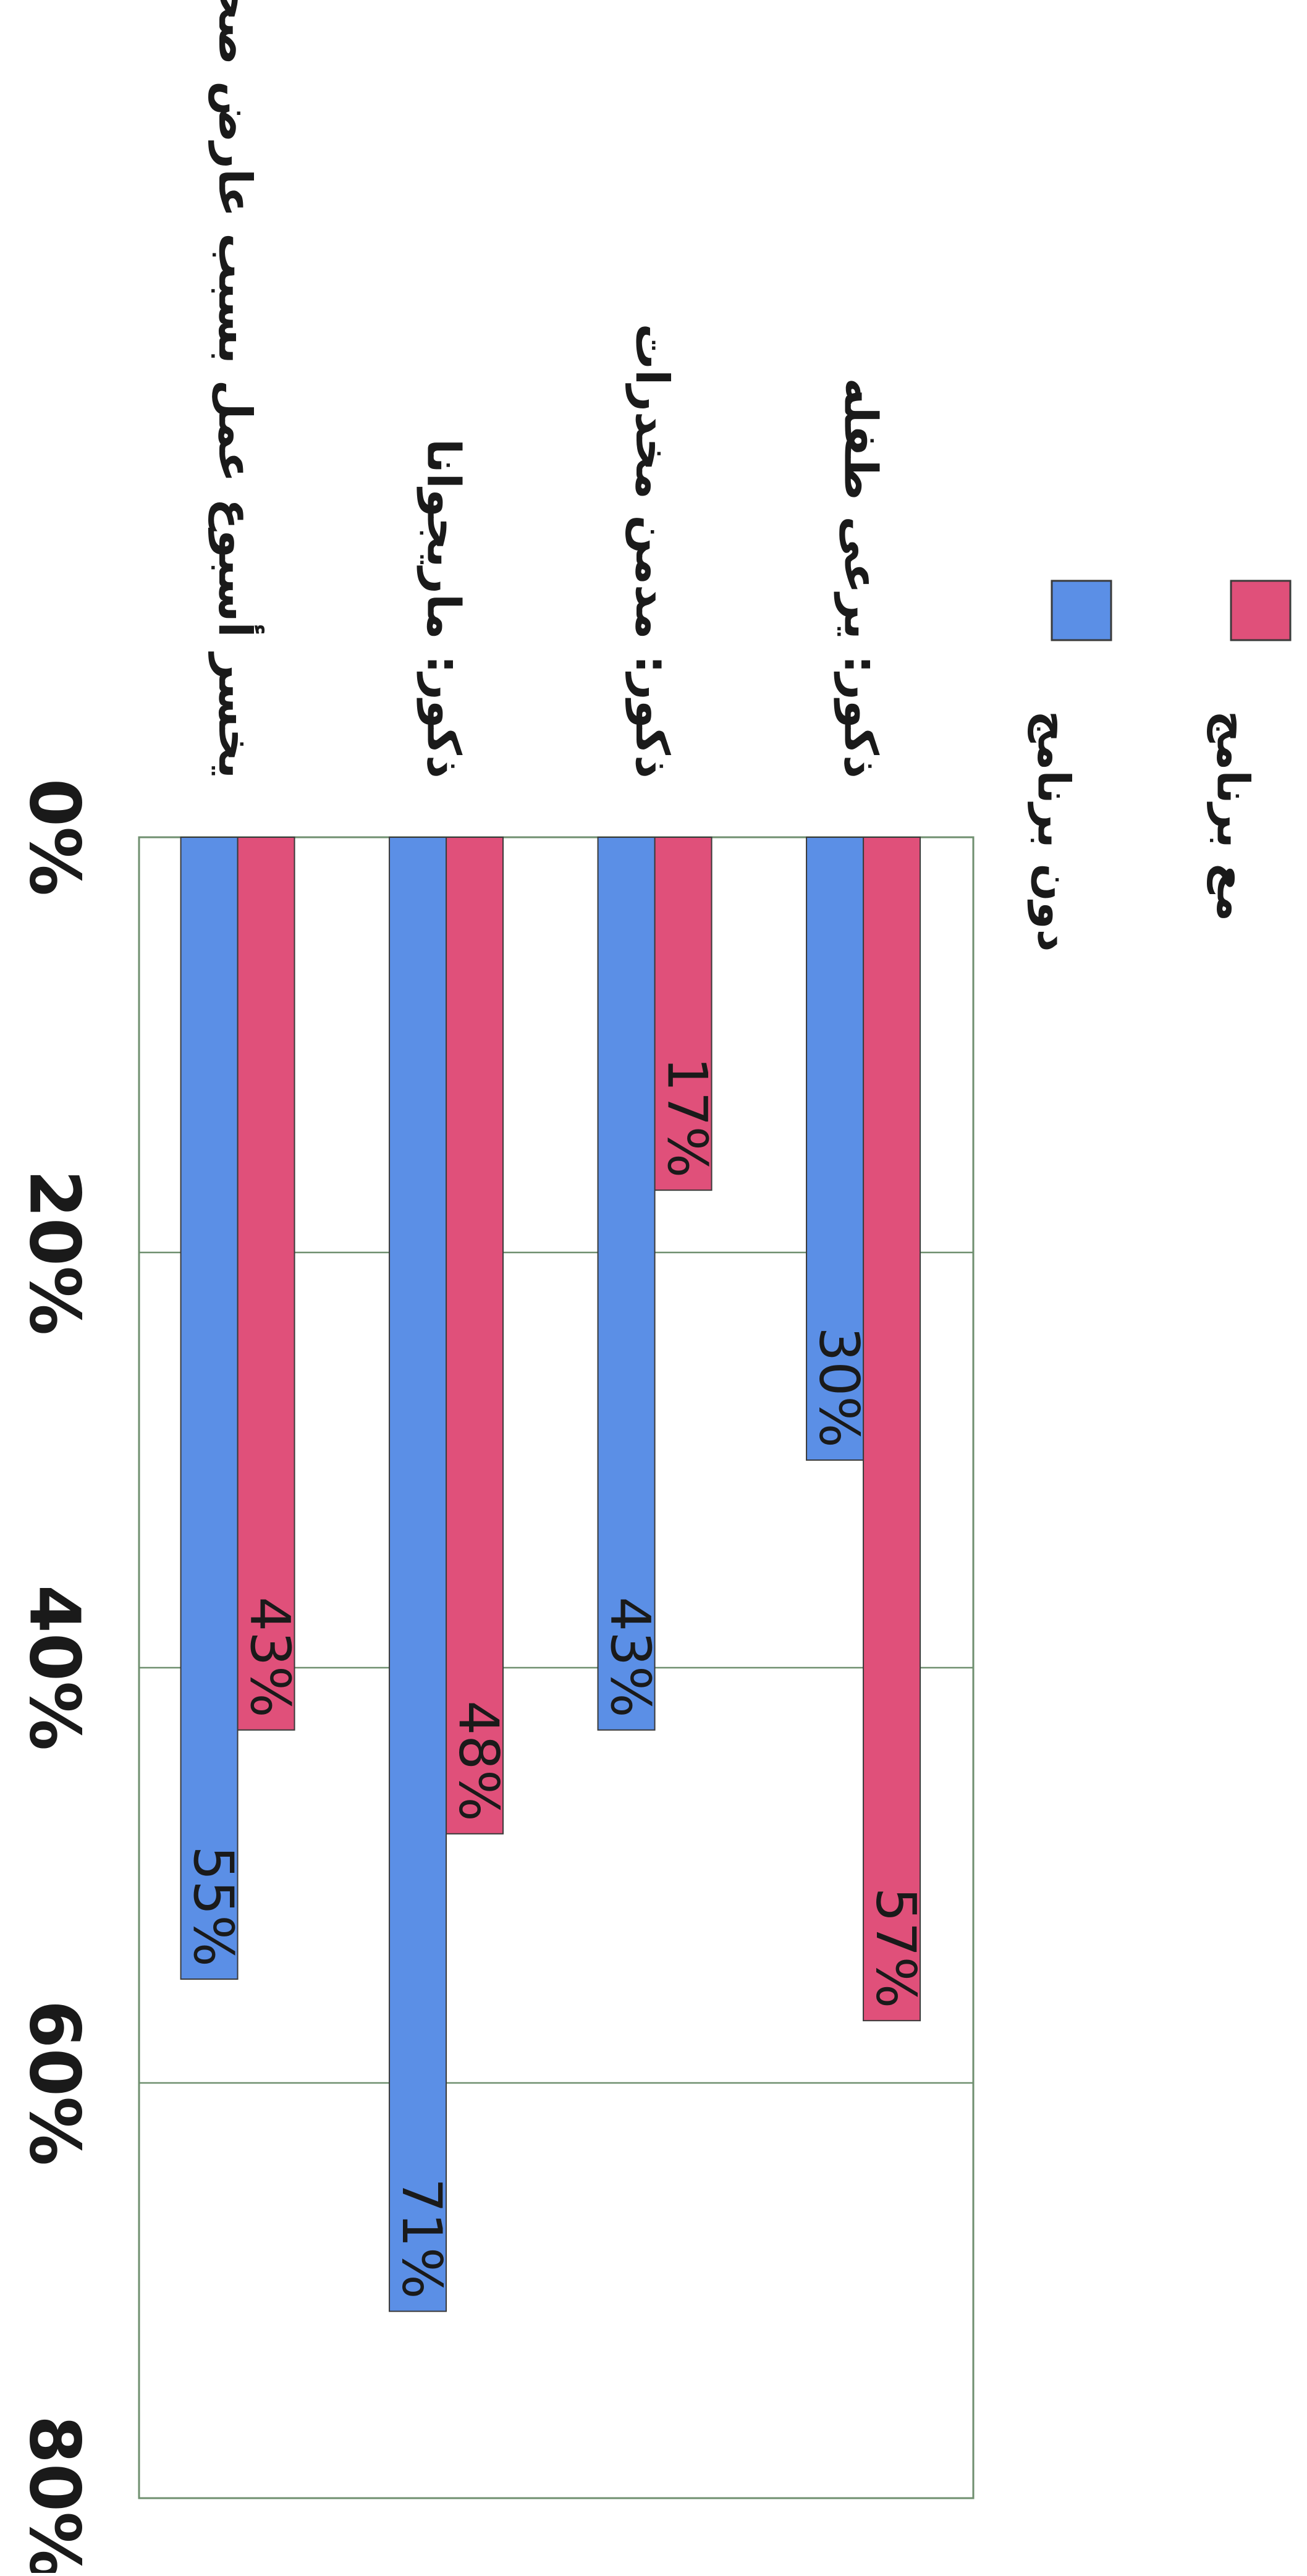  What do you see at coordinates (1053, 831) in the screenshot?
I see `legend-label: دون برنامج` at bounding box center [1053, 831].